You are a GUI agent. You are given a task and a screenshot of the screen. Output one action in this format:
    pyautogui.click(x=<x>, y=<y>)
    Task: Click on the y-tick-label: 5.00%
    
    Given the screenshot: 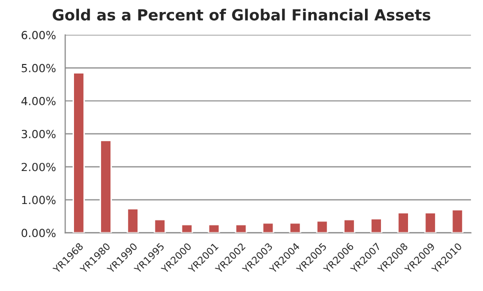 What is the action you would take?
    pyautogui.click(x=39, y=68)
    